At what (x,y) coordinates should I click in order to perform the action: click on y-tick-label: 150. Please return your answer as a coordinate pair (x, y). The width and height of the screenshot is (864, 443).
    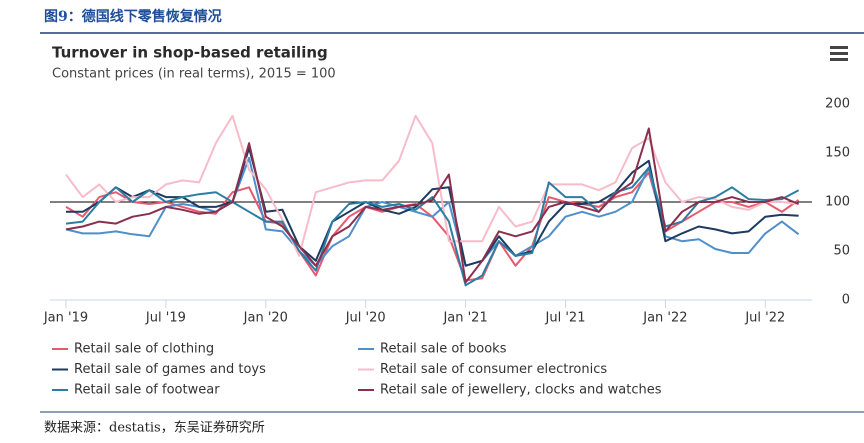
    Looking at the image, I should click on (837, 153).